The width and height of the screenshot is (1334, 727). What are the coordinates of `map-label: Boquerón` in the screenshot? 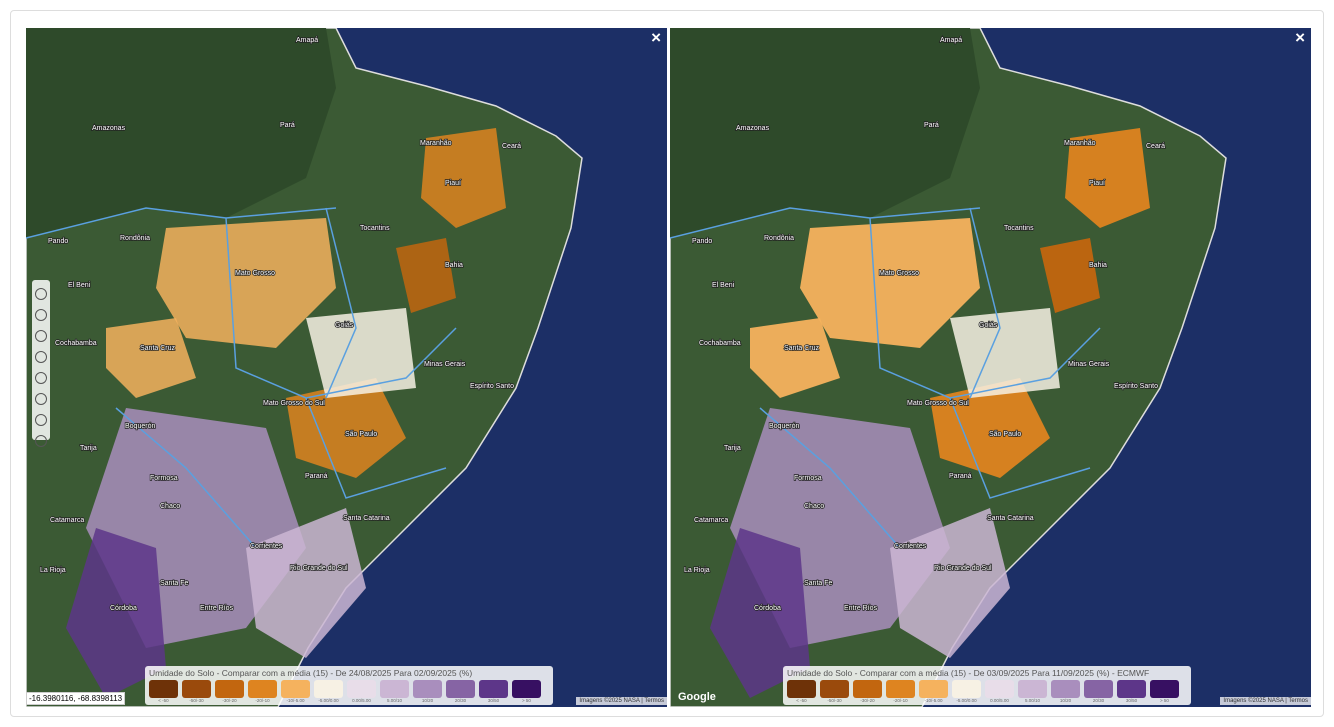 It's located at (784, 426).